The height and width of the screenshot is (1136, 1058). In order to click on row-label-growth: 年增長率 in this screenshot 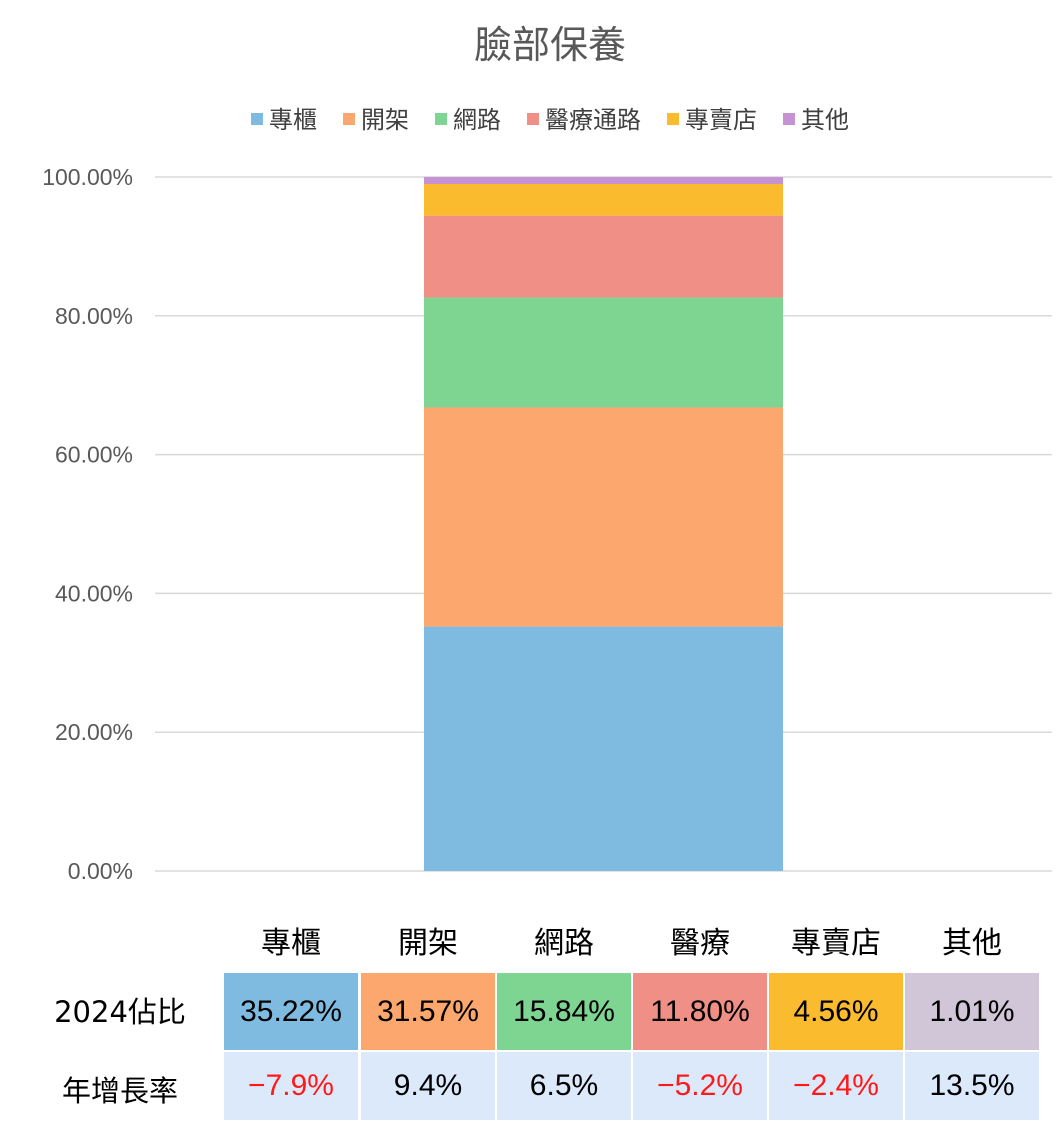, I will do `click(119, 1091)`.